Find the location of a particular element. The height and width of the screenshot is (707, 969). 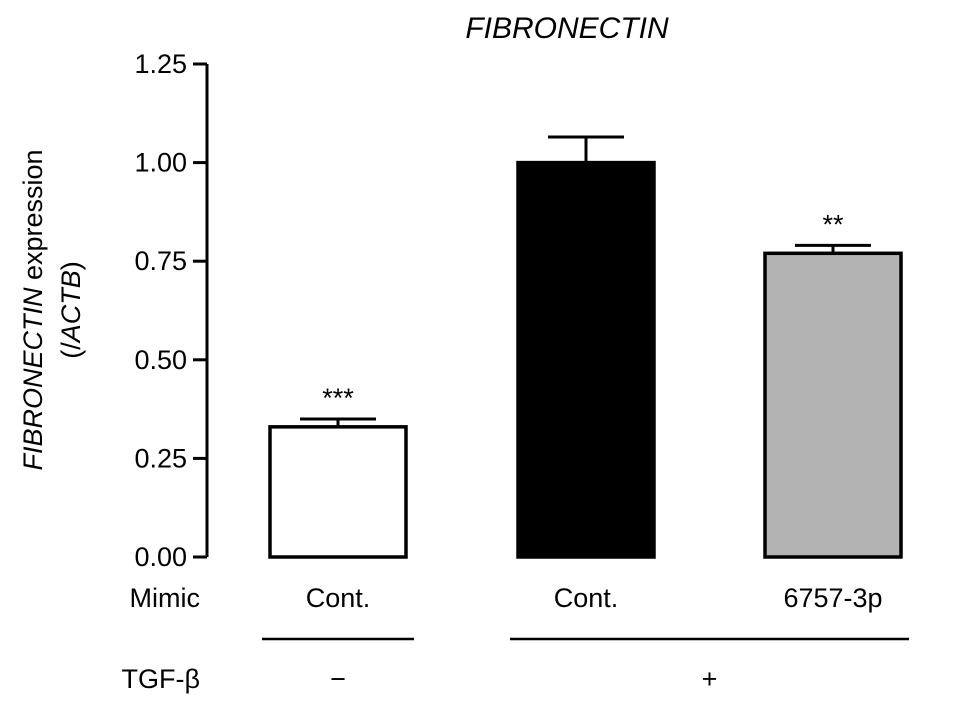

y-label-part: (/ is located at coordinates (71, 350).